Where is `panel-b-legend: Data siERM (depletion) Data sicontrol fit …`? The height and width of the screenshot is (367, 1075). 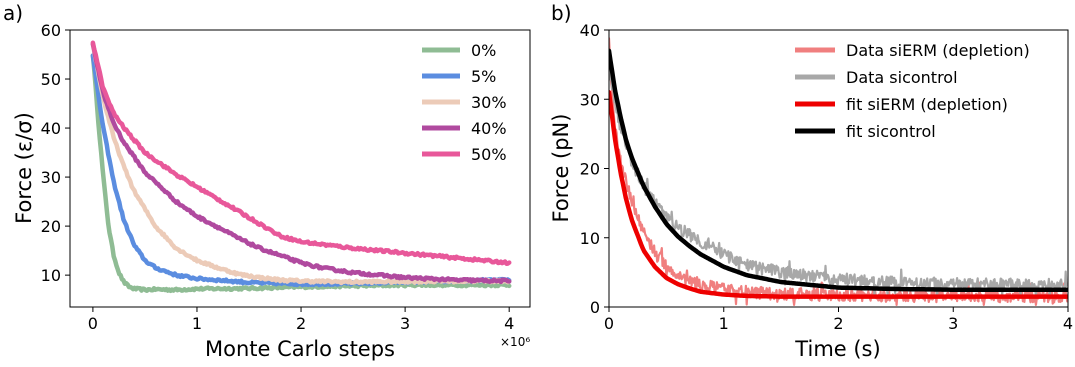
panel-b-legend: Data siERM (depletion) Data sicontrol fit … is located at coordinates (912, 91).